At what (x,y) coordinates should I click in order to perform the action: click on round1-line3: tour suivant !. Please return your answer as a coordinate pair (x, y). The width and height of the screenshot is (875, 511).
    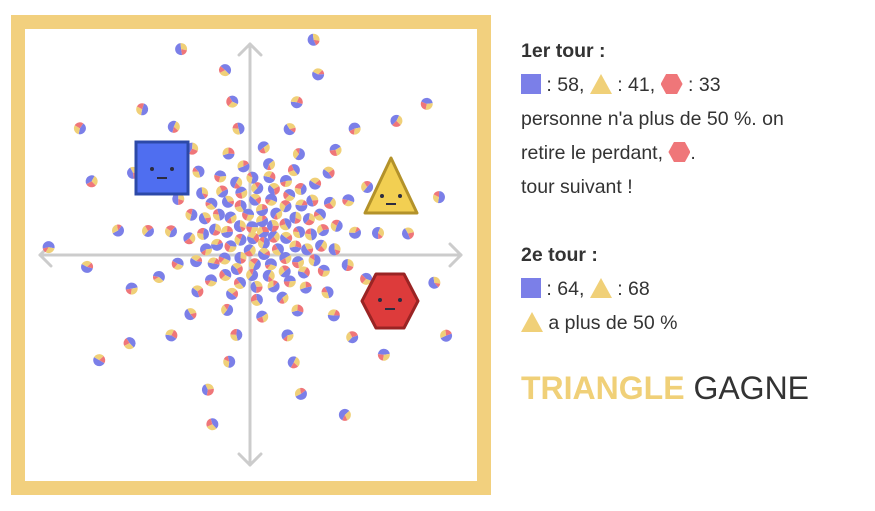
    Looking at the image, I should click on (577, 187).